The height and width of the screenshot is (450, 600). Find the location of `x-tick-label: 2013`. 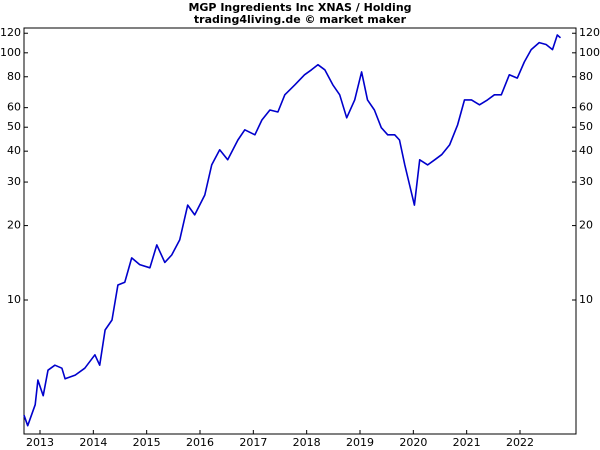

x-tick-label: 2013 is located at coordinates (40, 442).